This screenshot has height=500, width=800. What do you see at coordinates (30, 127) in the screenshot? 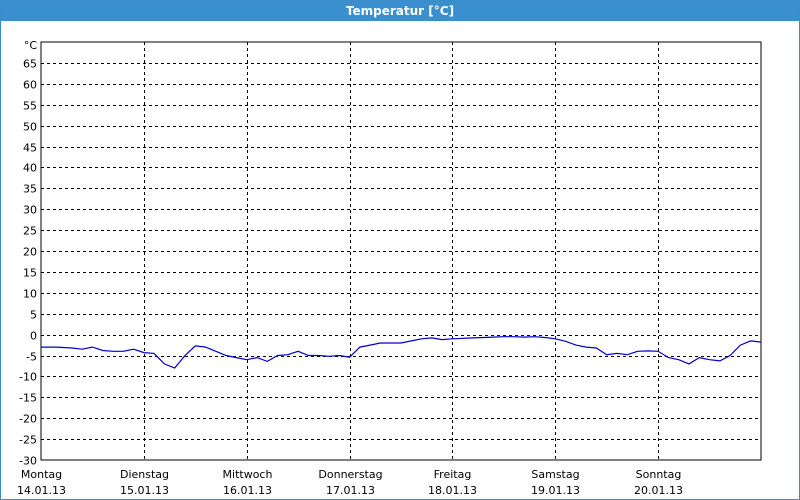
I see `y-tick-label: 50` at bounding box center [30, 127].